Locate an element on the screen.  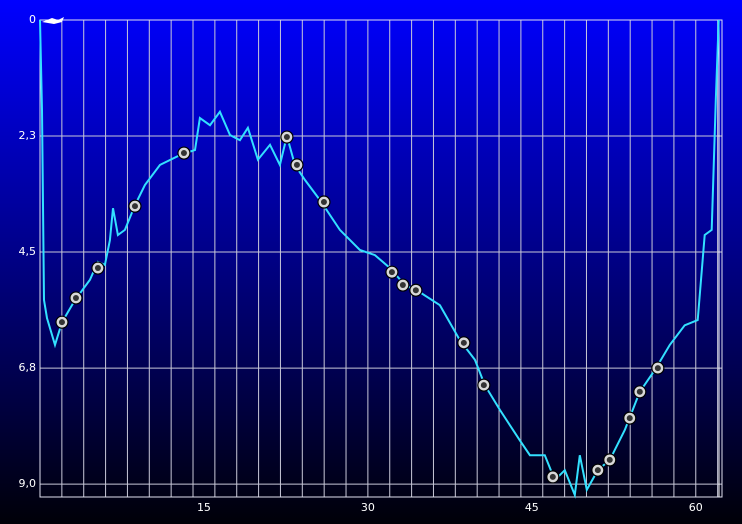
x-tick-label: 45 is located at coordinates (532, 507).